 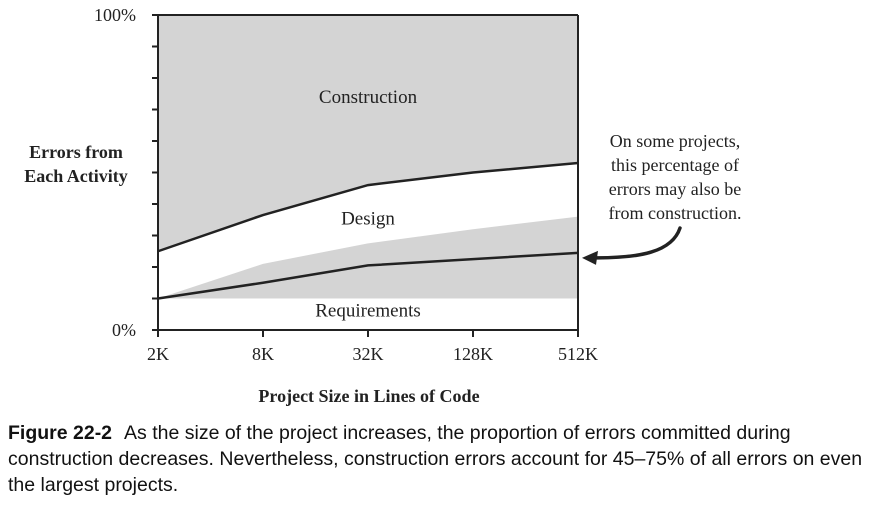 I want to click on possible-construction-band, so click(x=368, y=257).